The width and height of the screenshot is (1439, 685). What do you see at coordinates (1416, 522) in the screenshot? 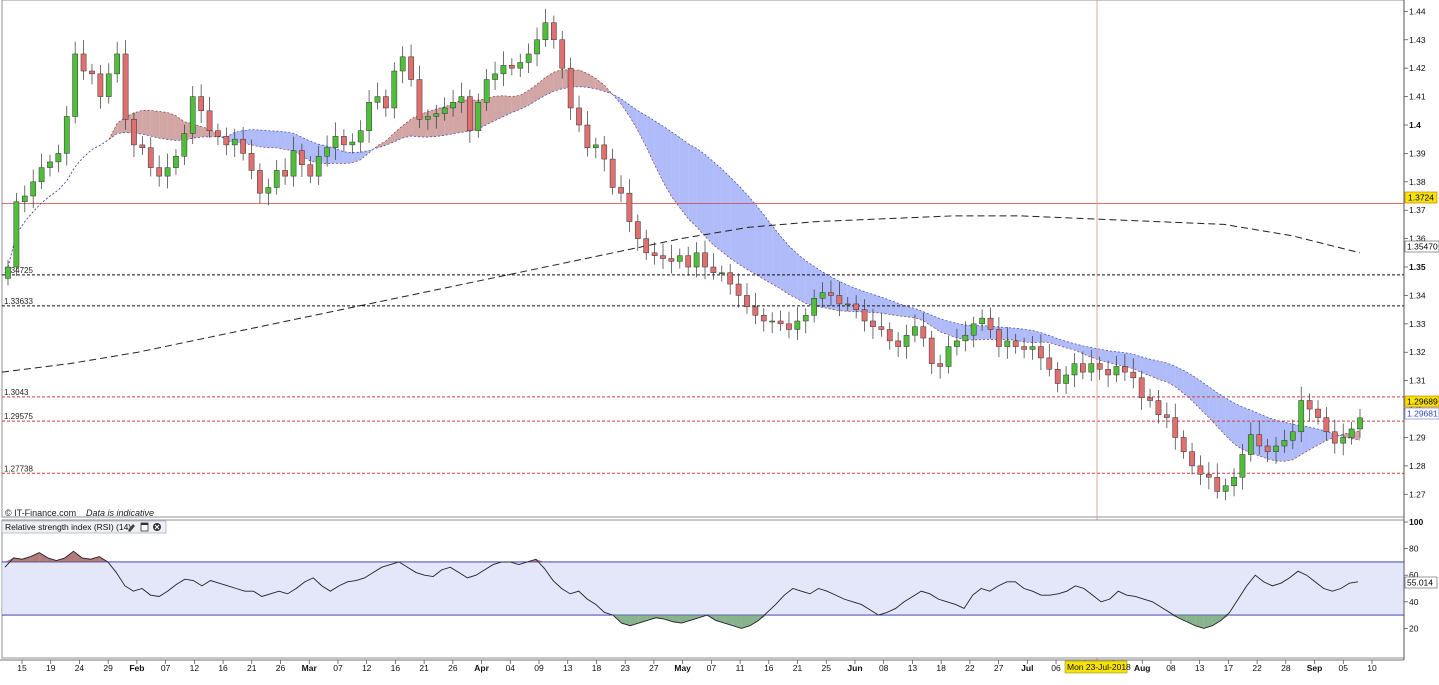
I see `rsi-tick-label: 100` at bounding box center [1416, 522].